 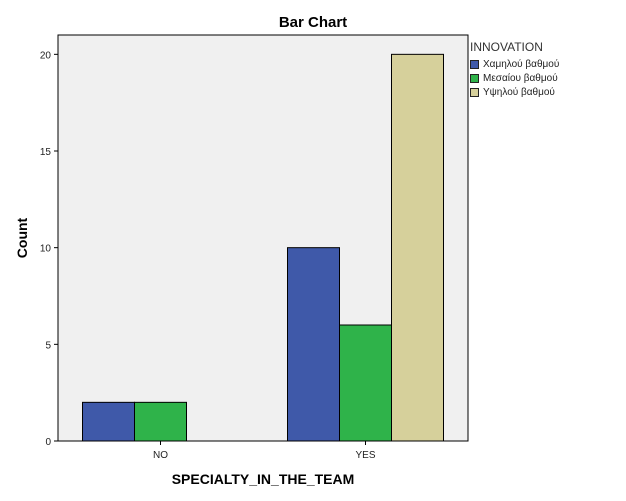 What do you see at coordinates (46, 55) in the screenshot?
I see `y-tick-label: 20` at bounding box center [46, 55].